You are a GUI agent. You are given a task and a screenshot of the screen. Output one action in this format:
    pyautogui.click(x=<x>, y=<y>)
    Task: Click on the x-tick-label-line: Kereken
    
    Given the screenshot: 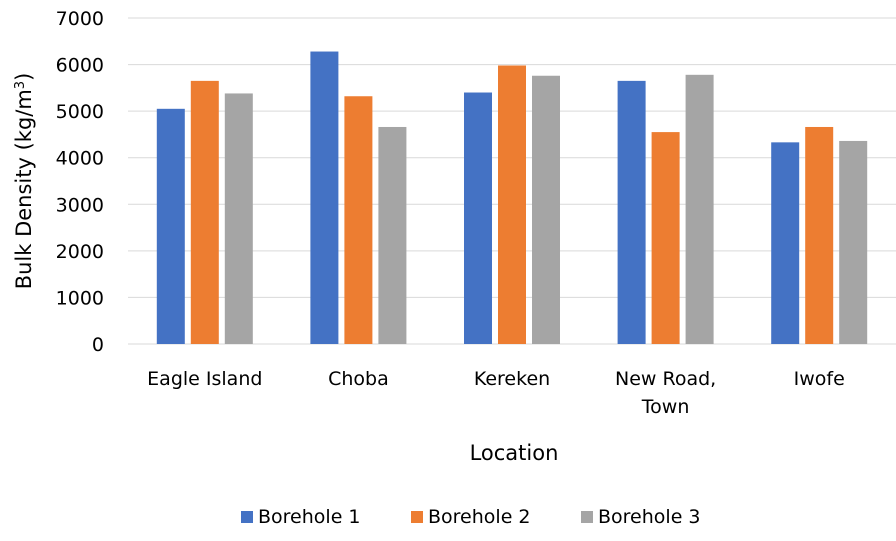 What is the action you would take?
    pyautogui.click(x=512, y=379)
    